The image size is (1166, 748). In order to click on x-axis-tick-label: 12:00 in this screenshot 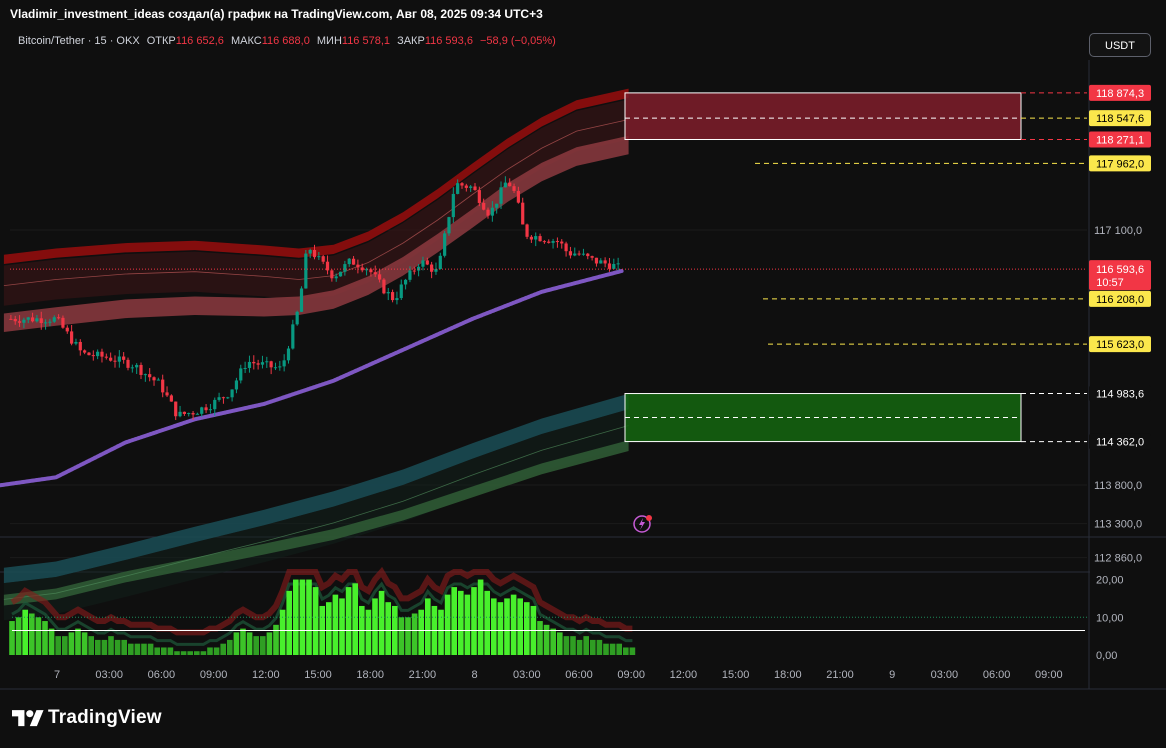, I will do `click(684, 675)`.